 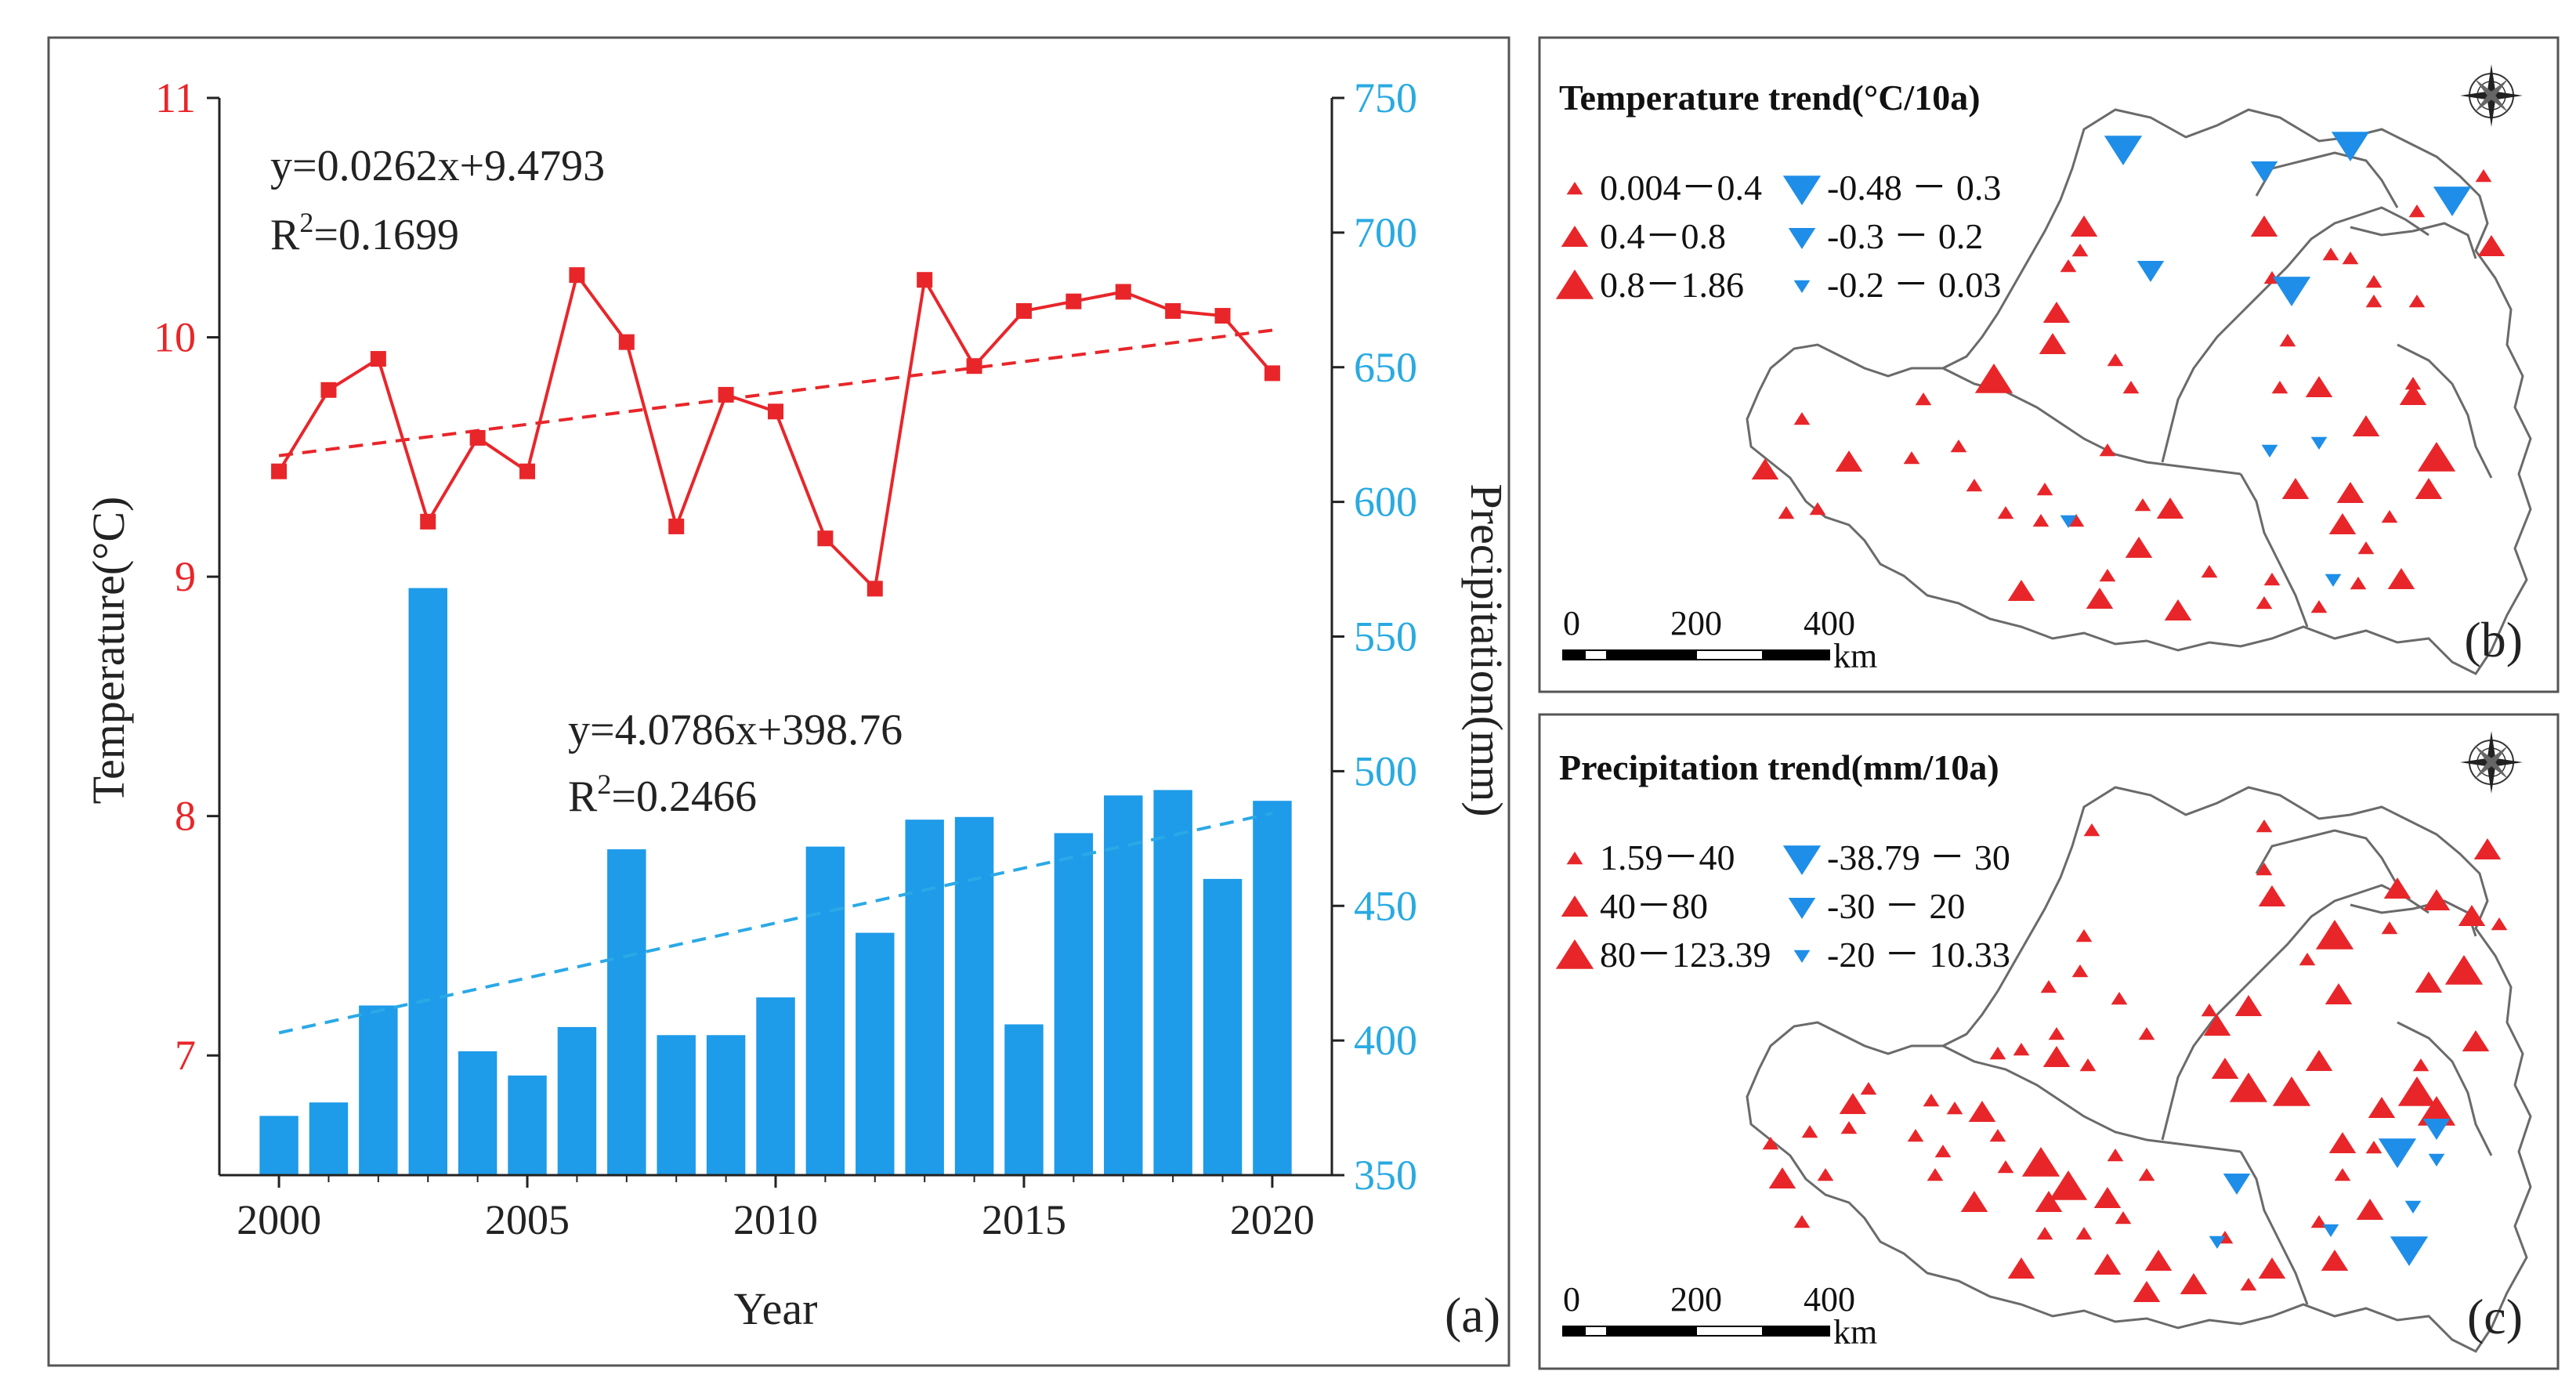 I want to click on scale-bar-tick-label: 0, so click(x=1572, y=1300).